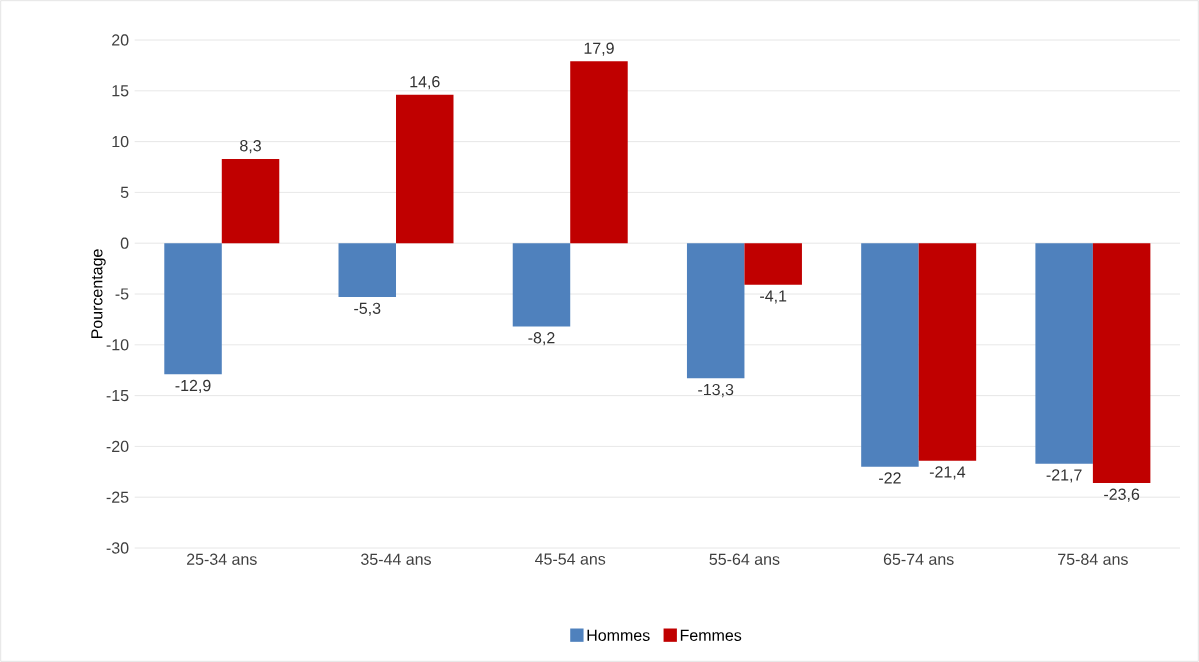  I want to click on x-tick-label: 55-64 ans, so click(744, 559).